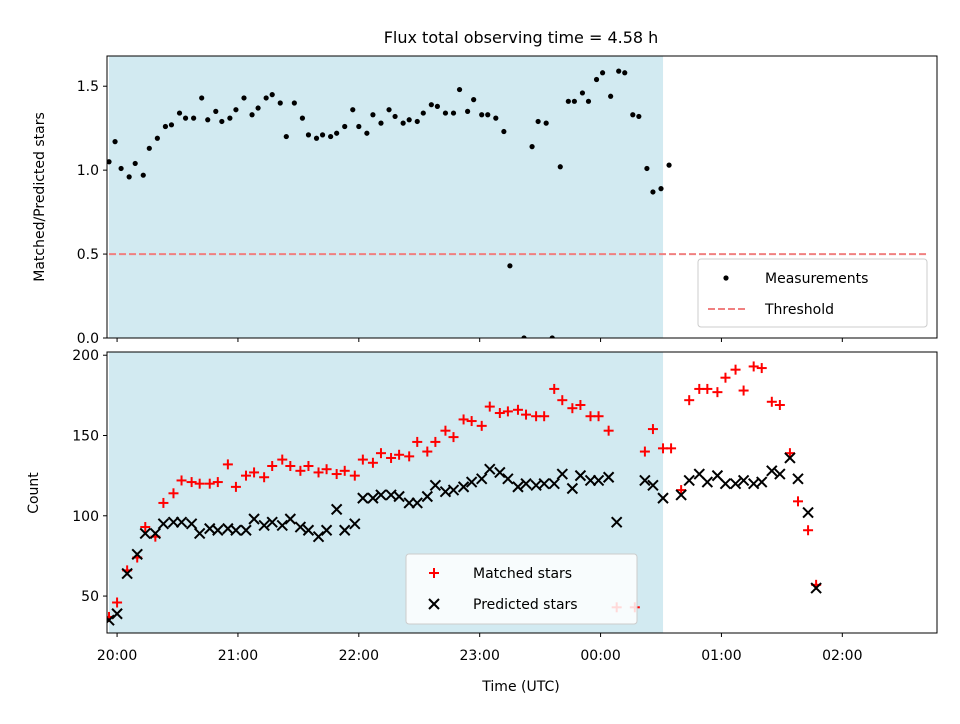  I want to click on bot-legend-box, so click(521, 589).